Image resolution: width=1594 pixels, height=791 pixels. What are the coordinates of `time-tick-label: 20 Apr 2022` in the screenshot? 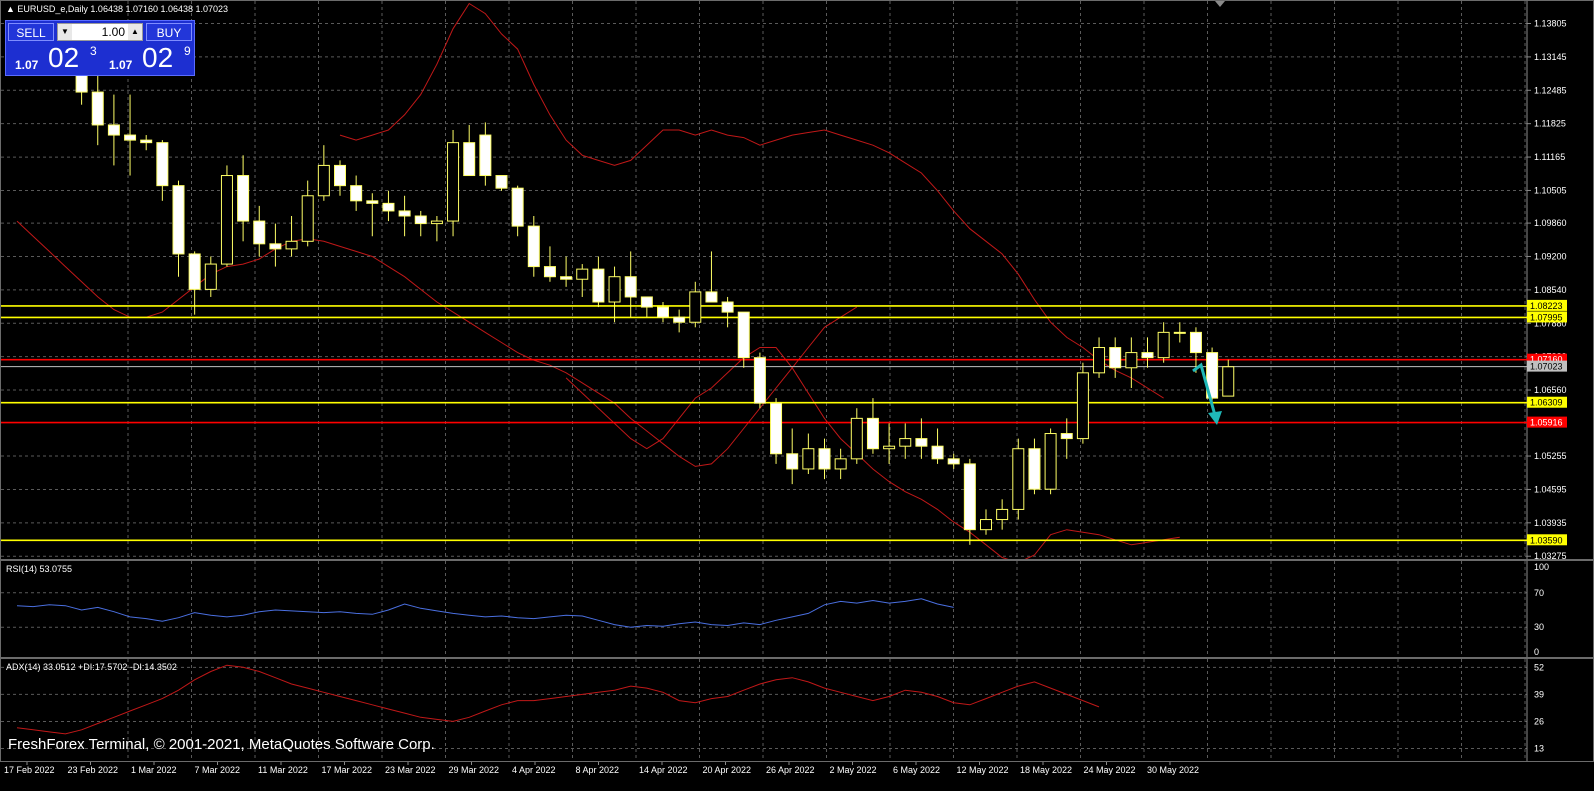 It's located at (727, 770).